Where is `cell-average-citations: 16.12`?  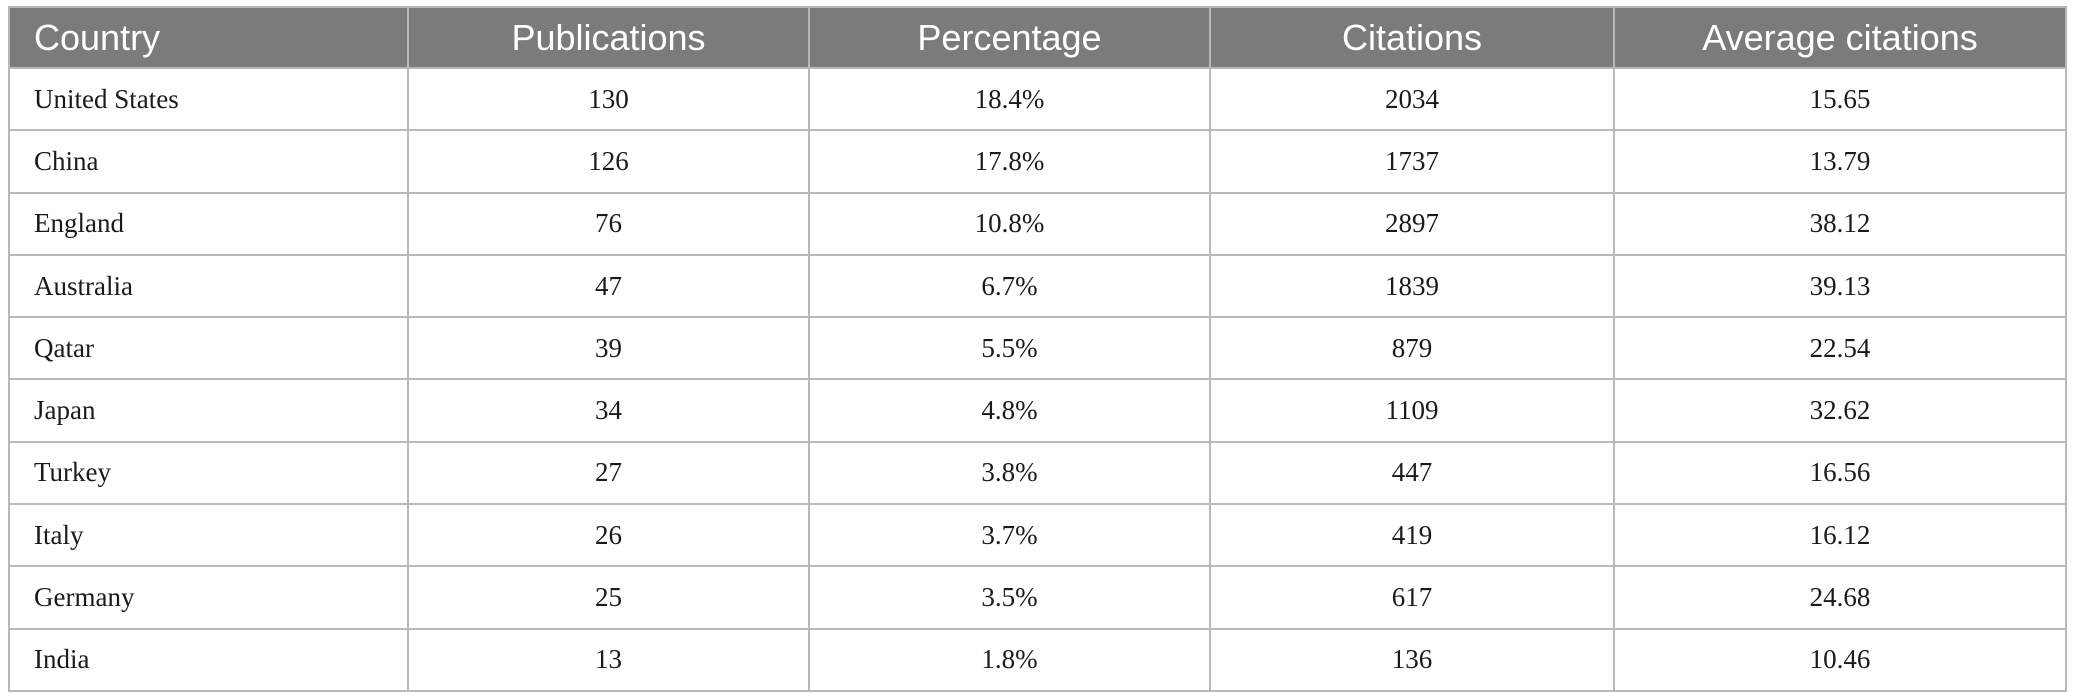 cell-average-citations: 16.12 is located at coordinates (1840, 535).